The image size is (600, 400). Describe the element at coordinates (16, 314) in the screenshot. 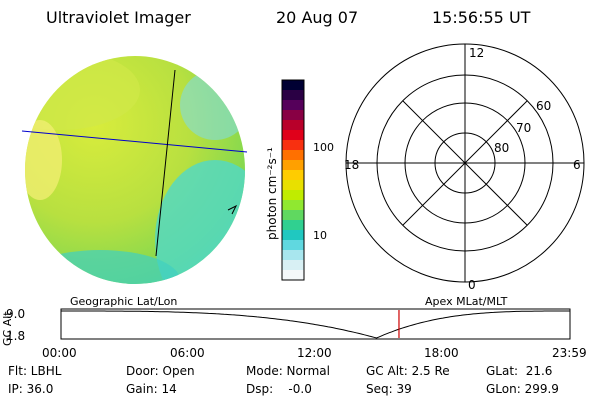

I see `orbit-y-tick-9: 9.0` at that location.